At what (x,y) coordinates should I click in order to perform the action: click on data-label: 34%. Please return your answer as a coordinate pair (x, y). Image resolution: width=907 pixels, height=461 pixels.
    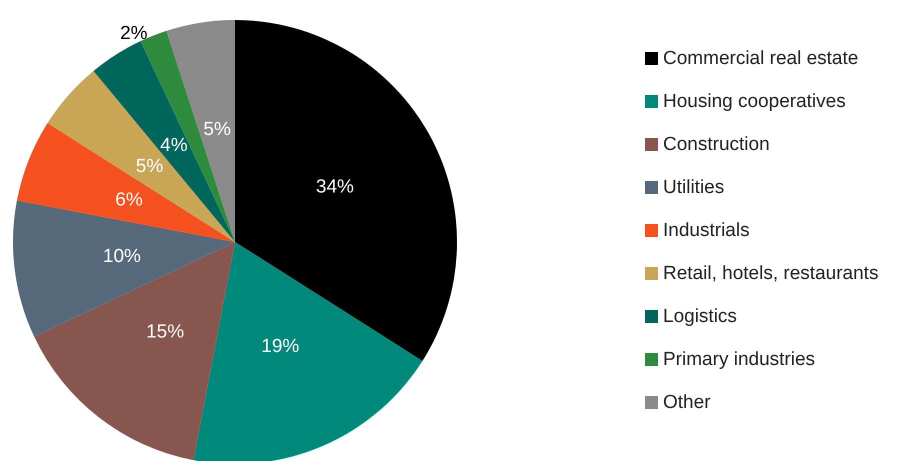
    Looking at the image, I should click on (335, 187).